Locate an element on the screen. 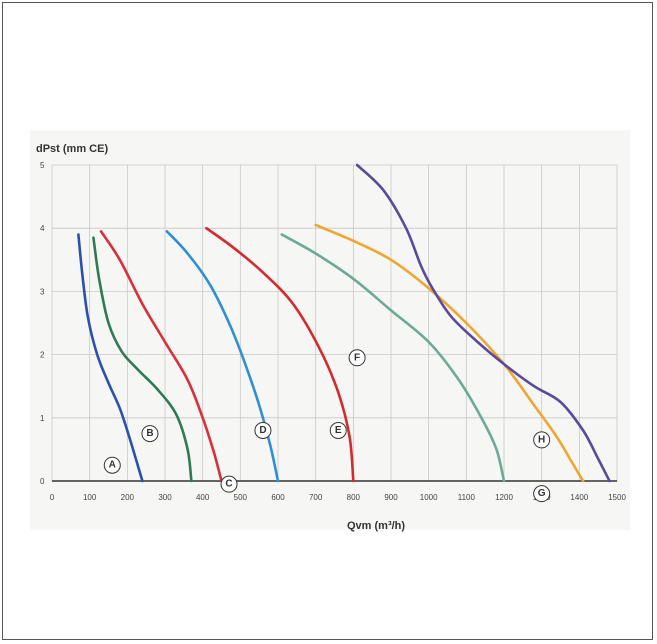 This screenshot has width=657, height=644. x-tick-label: 400 is located at coordinates (203, 497).